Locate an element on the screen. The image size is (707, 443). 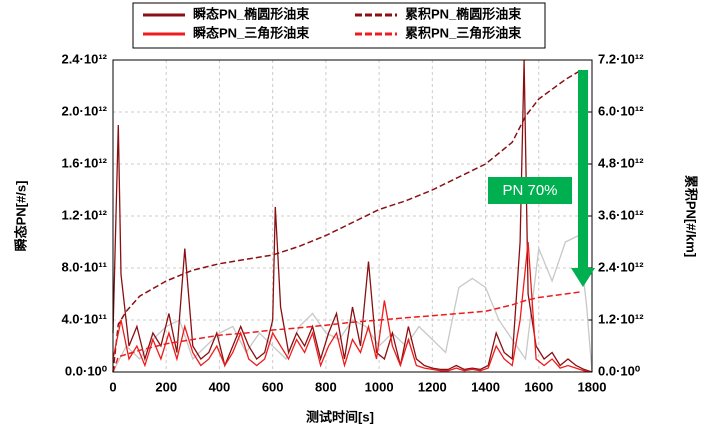
legend-label: 瞬态PN_三角形油束 is located at coordinates (251, 32).